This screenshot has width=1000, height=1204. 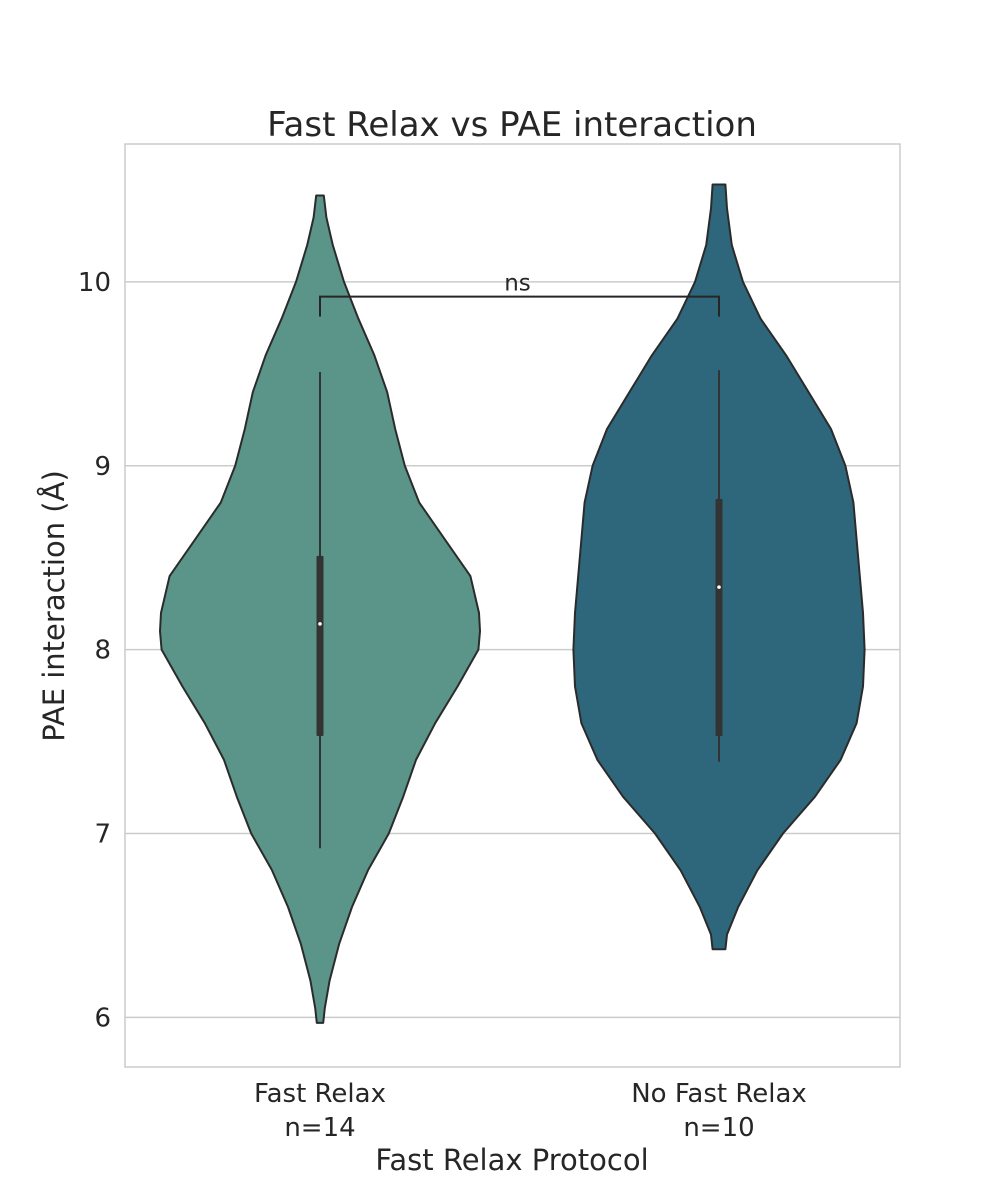 What do you see at coordinates (718, 1128) in the screenshot?
I see `x-tick-count-label: n=10` at bounding box center [718, 1128].